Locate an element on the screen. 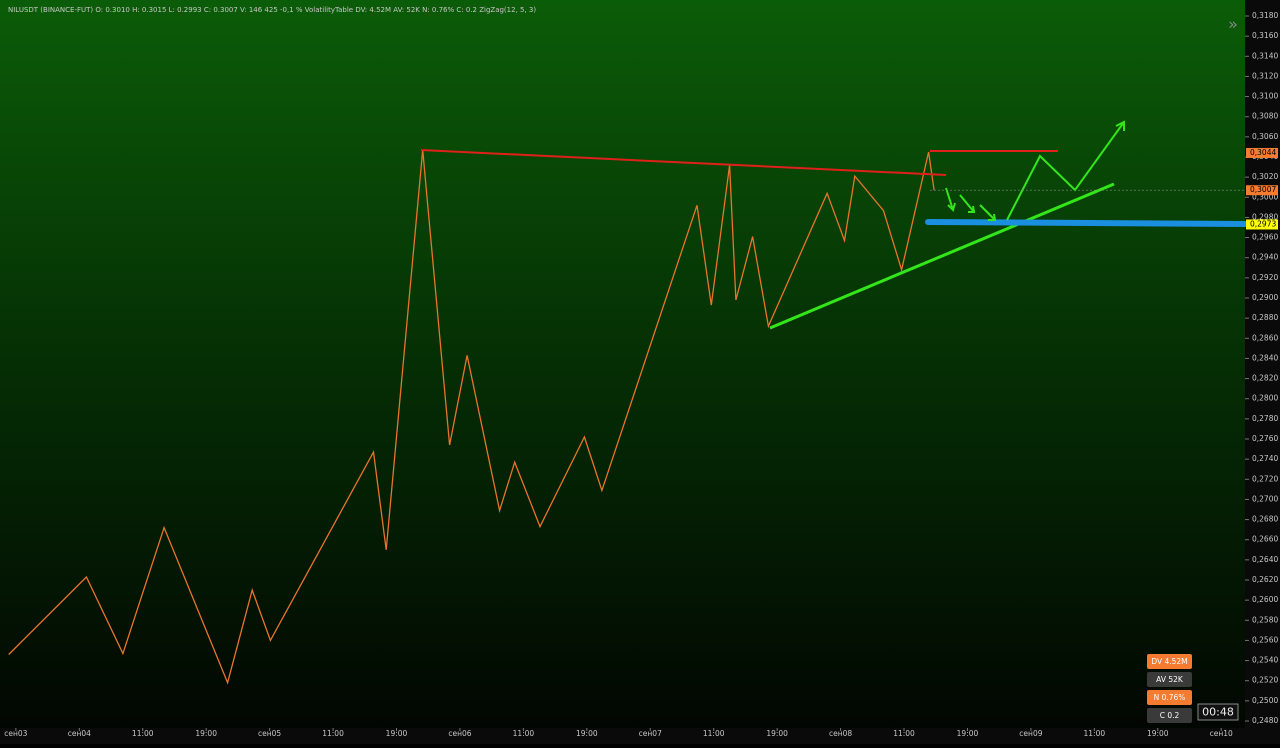 The height and width of the screenshot is (748, 1280). y-tick-label: 0,2620 is located at coordinates (1265, 579).